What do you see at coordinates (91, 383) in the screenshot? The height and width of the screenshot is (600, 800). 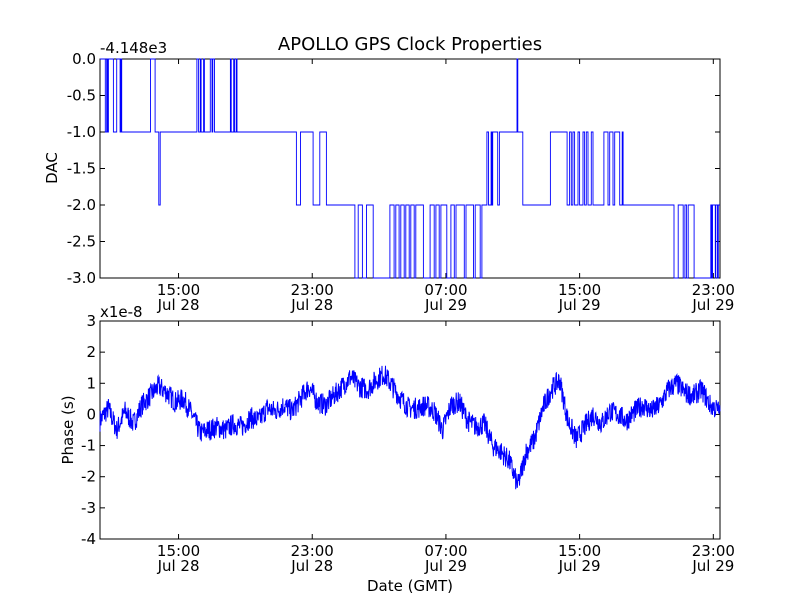 I see `phase-y-tick-label: 1` at bounding box center [91, 383].